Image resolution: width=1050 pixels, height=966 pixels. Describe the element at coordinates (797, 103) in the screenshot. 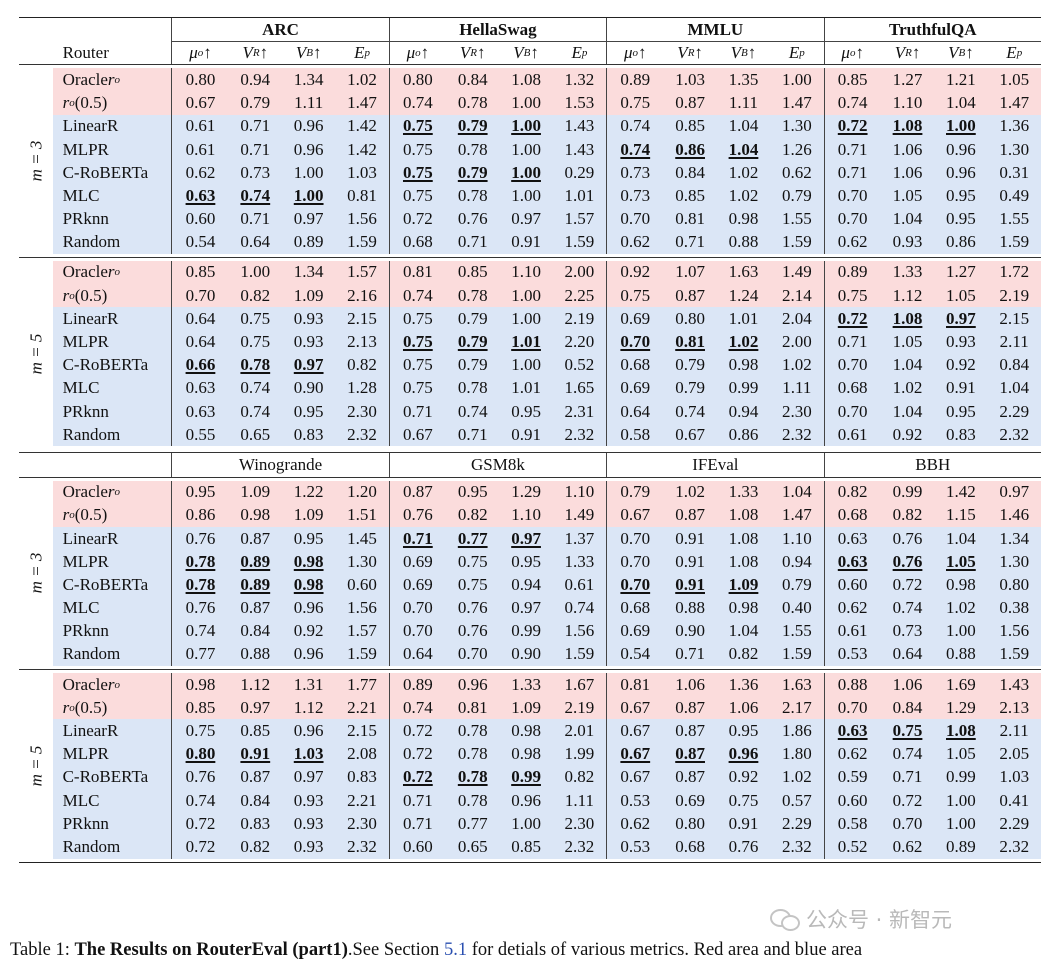

I see `table-cell: 1.47` at that location.